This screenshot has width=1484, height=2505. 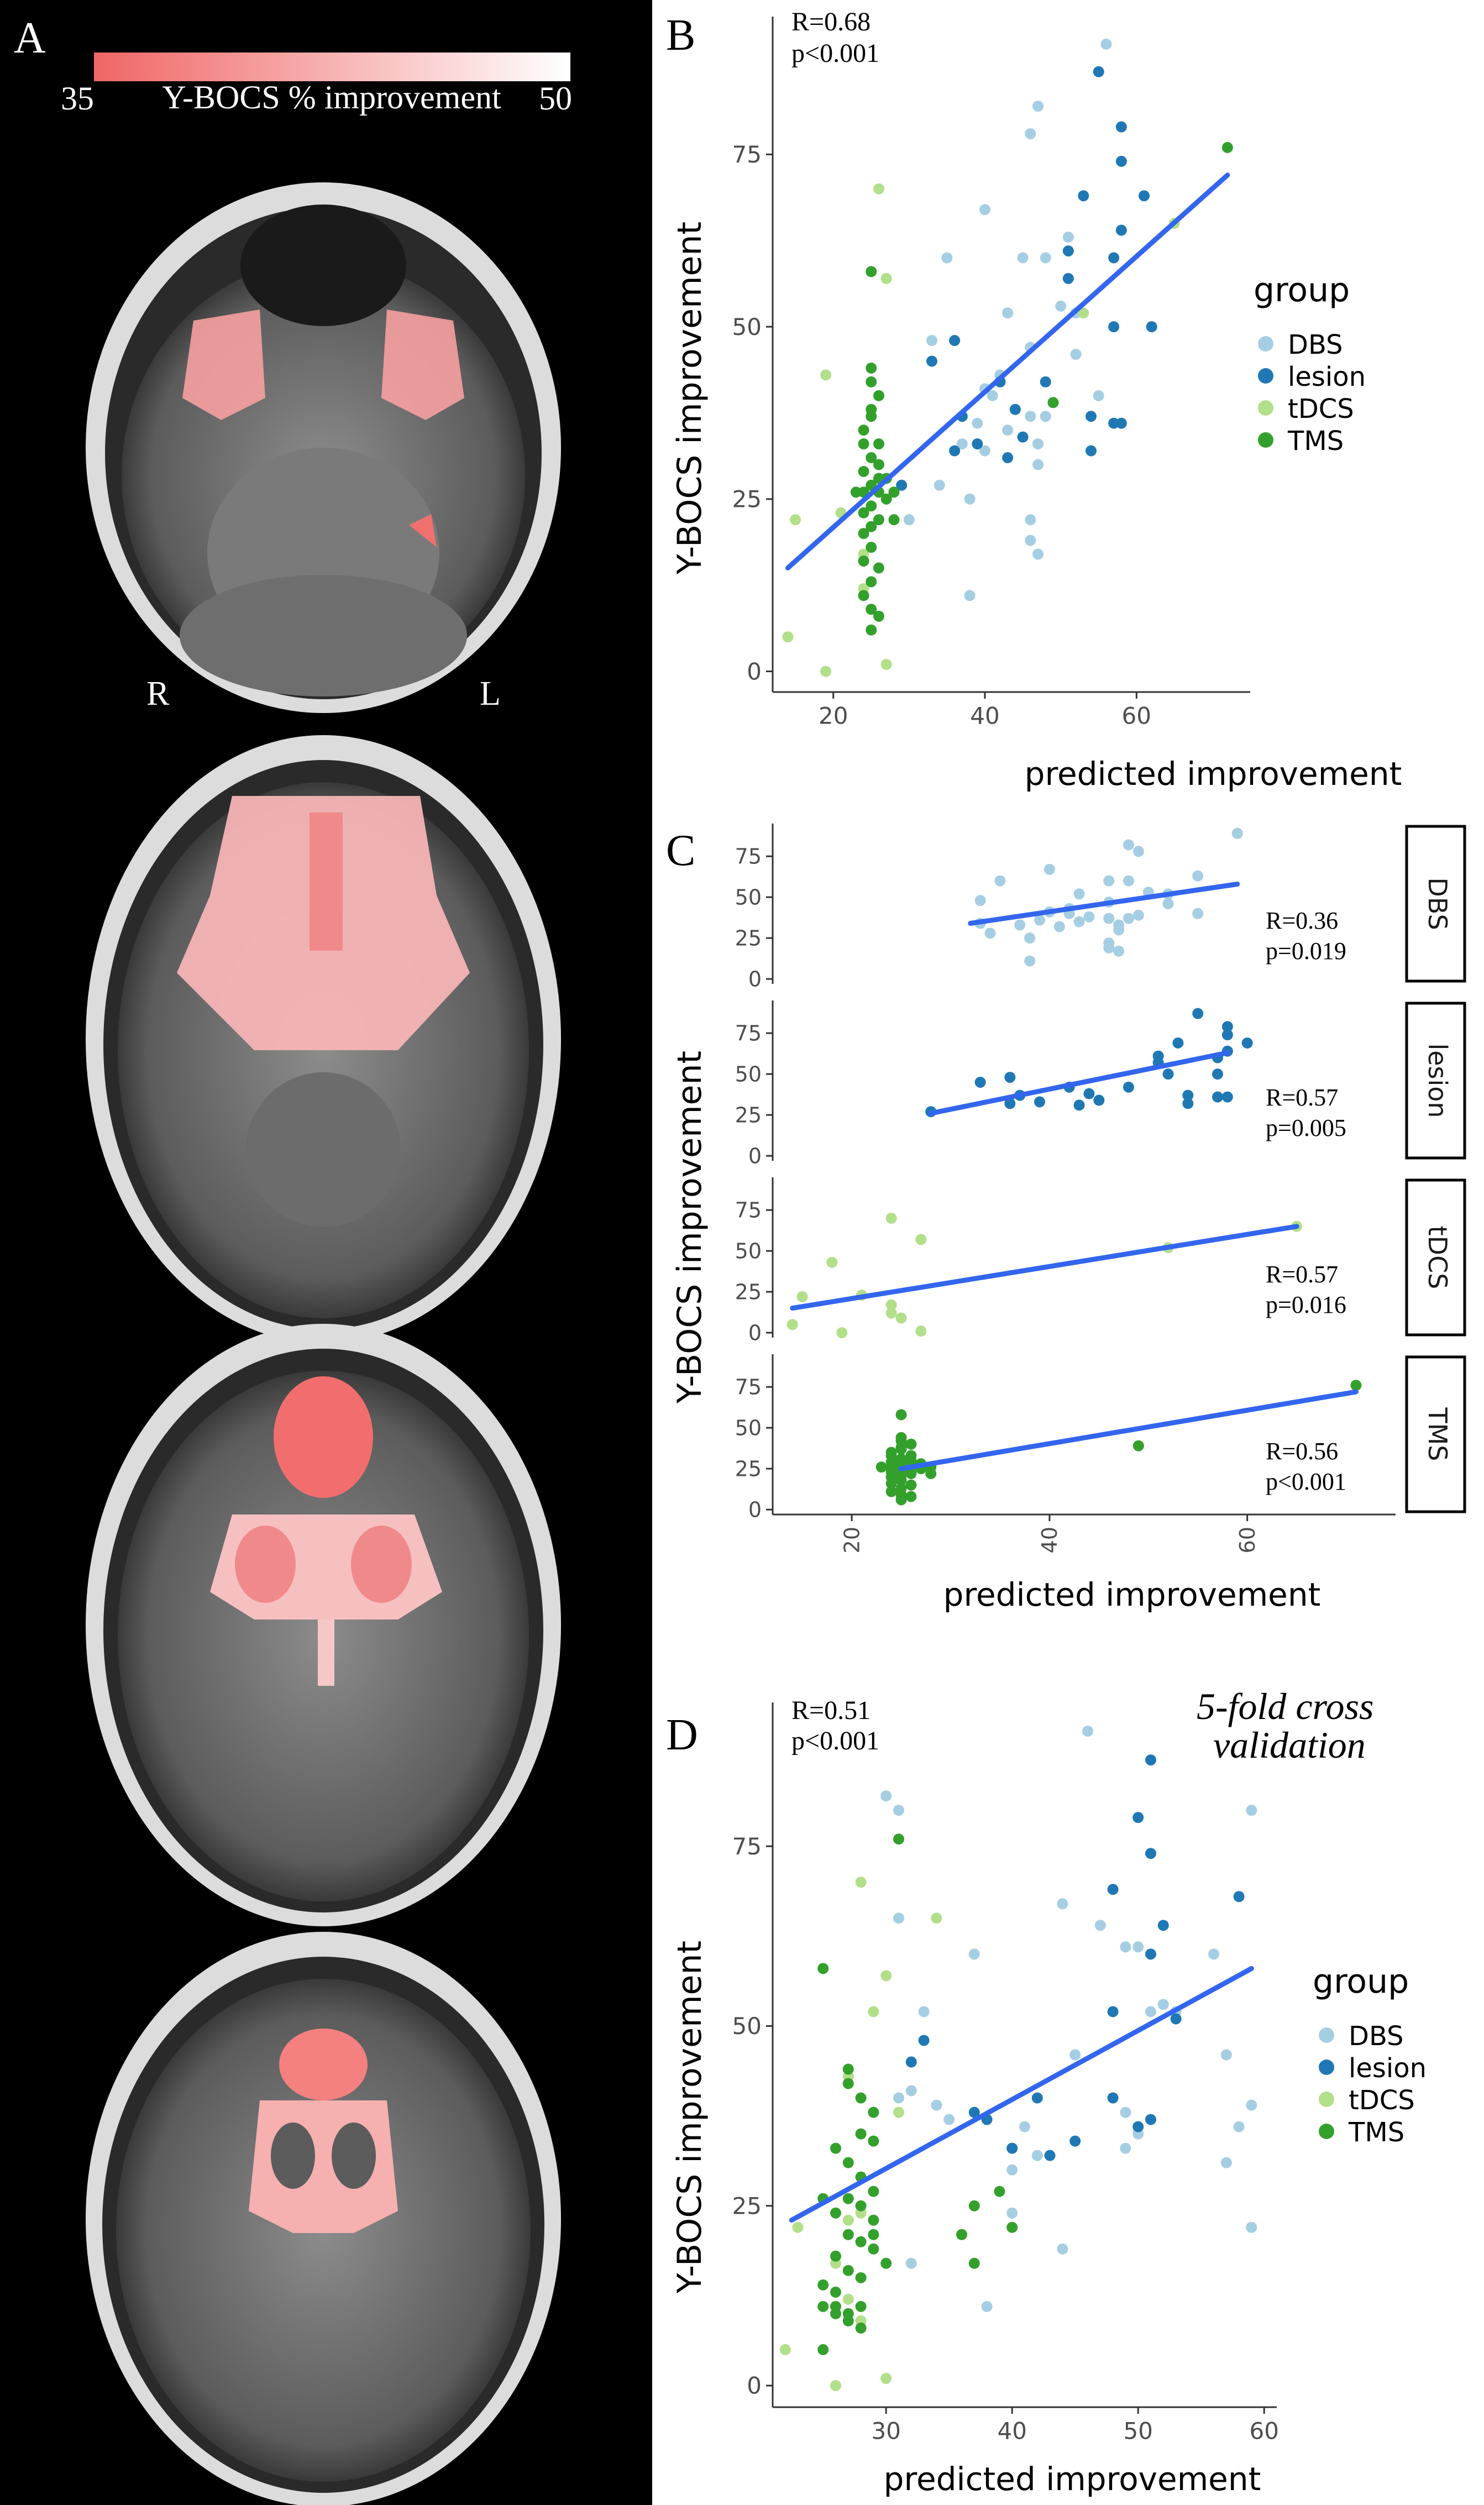 I want to click on panel-c-tms-y-tick-label: 50, so click(x=748, y=1428).